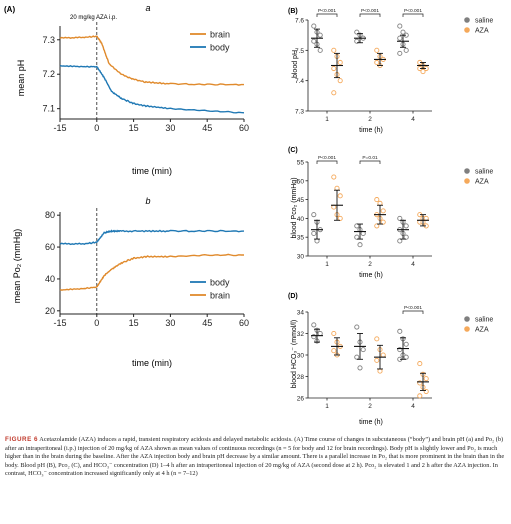 This screenshot has height=524, width=511. I want to click on y-tick-label: 30, so click(301, 356).